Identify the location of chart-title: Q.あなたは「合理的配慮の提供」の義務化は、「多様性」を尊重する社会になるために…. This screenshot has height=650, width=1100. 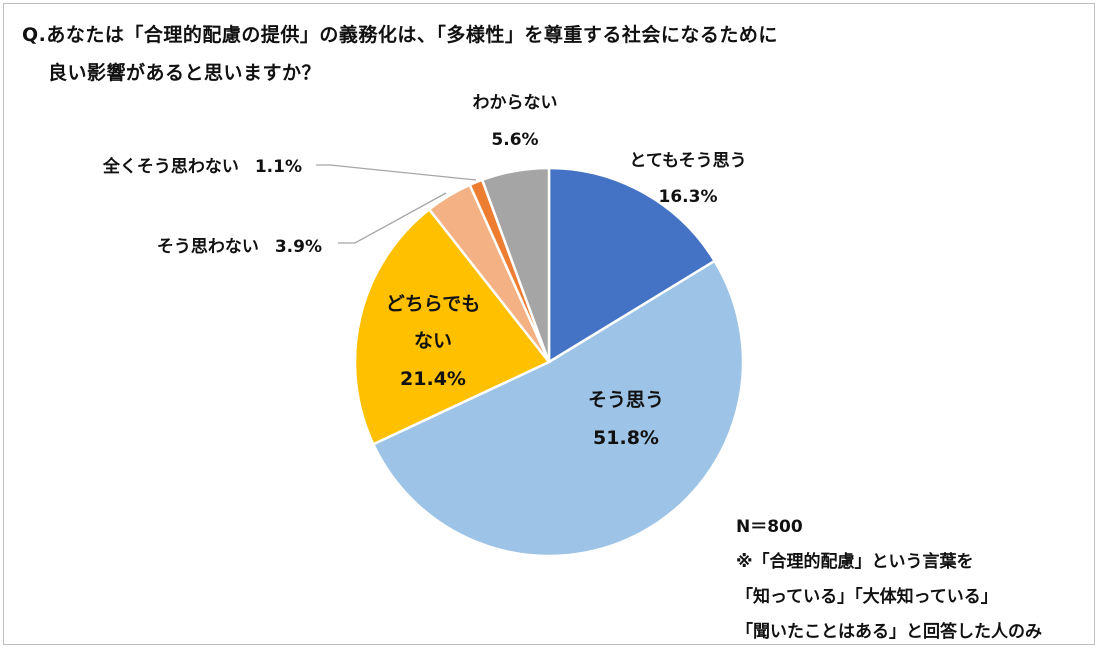
(400, 54).